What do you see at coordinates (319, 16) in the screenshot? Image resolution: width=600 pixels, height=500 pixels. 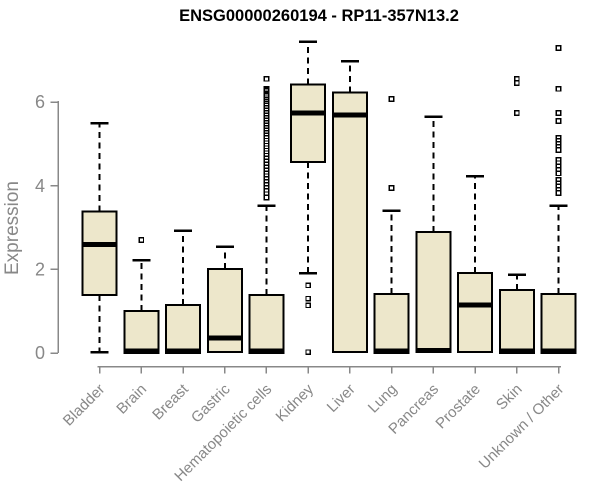 I see `chart-title: ENSG00000260194 - RP11-357N13.2` at bounding box center [319, 16].